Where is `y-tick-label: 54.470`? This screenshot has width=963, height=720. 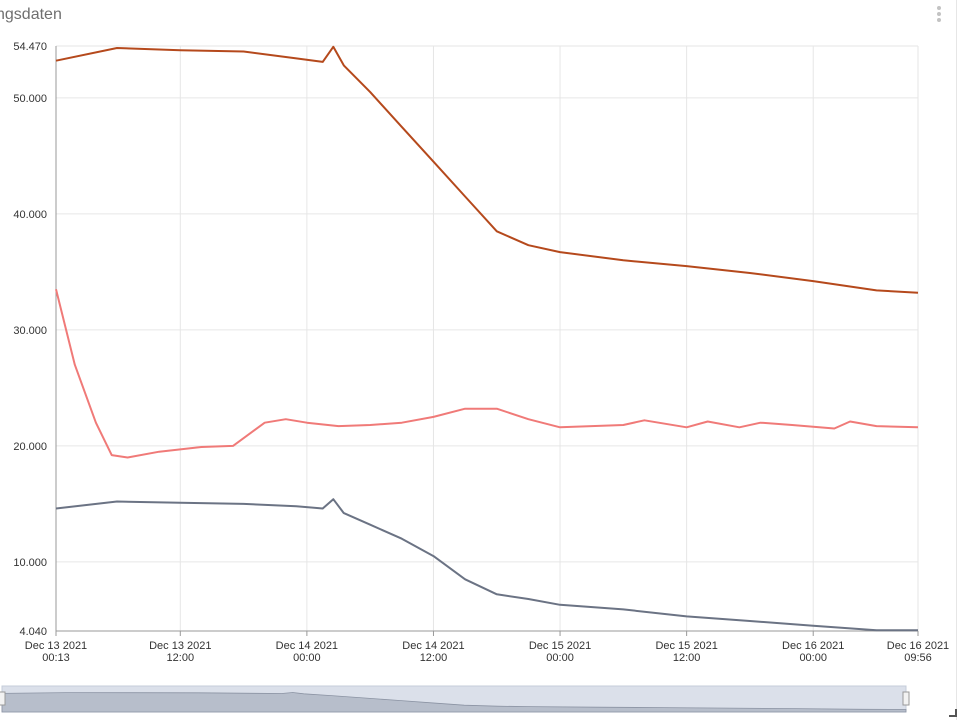 y-tick-label: 54.470 is located at coordinates (30, 47).